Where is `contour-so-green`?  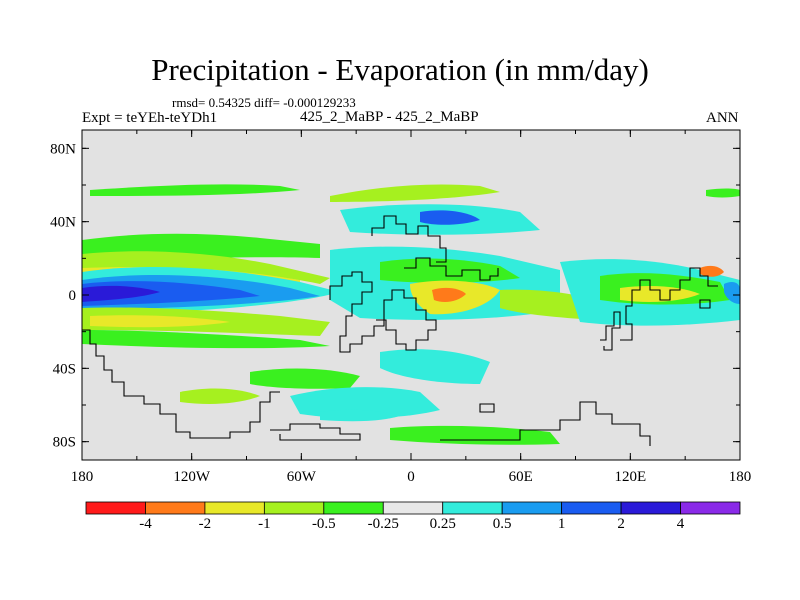 contour-so-green is located at coordinates (305, 378).